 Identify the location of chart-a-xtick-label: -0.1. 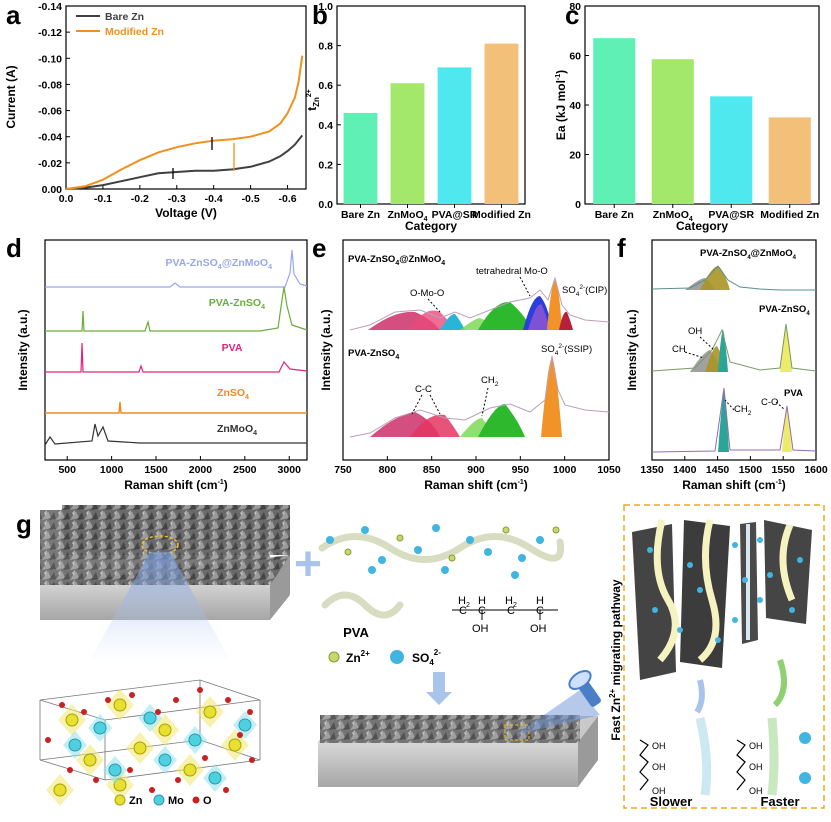
(103, 199).